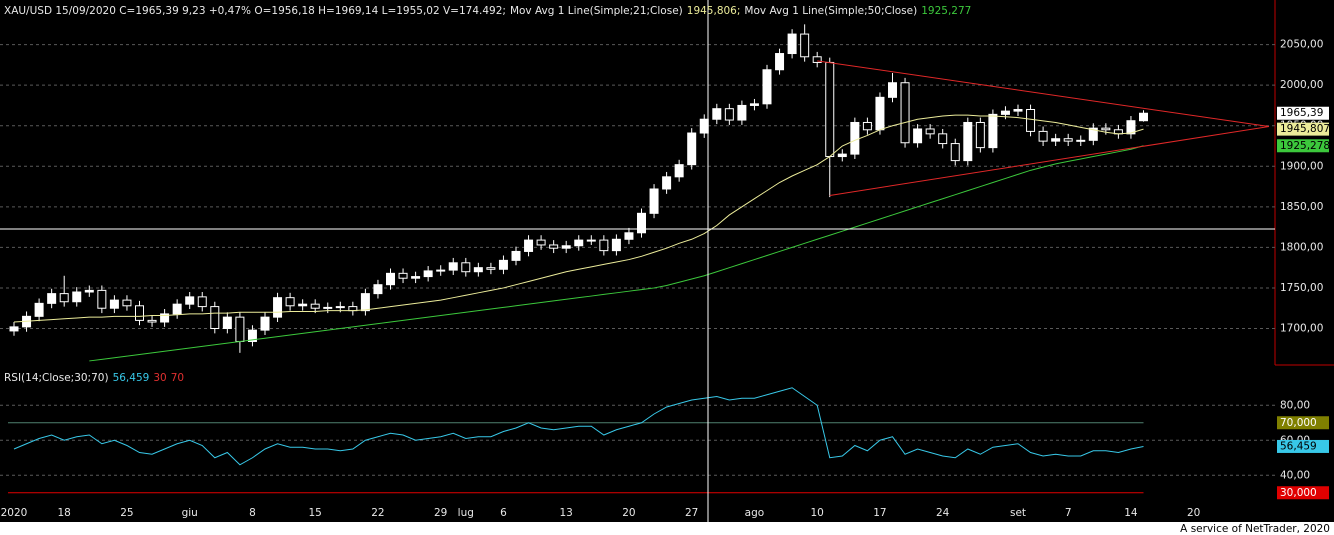 This screenshot has width=1334, height=535. What do you see at coordinates (879, 513) in the screenshot?
I see `x-tick-label: 17` at bounding box center [879, 513].